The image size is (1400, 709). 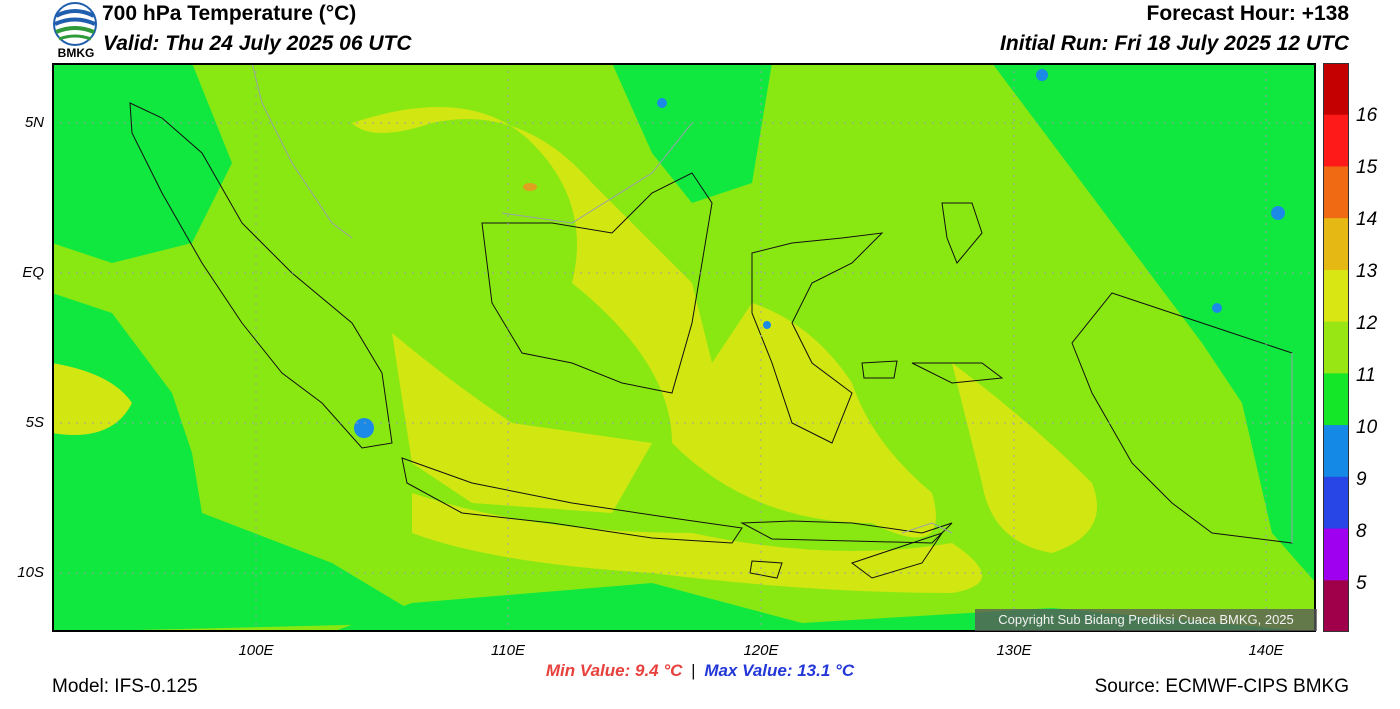 I want to click on model-label: Model: IFS-0.125, so click(x=125, y=686).